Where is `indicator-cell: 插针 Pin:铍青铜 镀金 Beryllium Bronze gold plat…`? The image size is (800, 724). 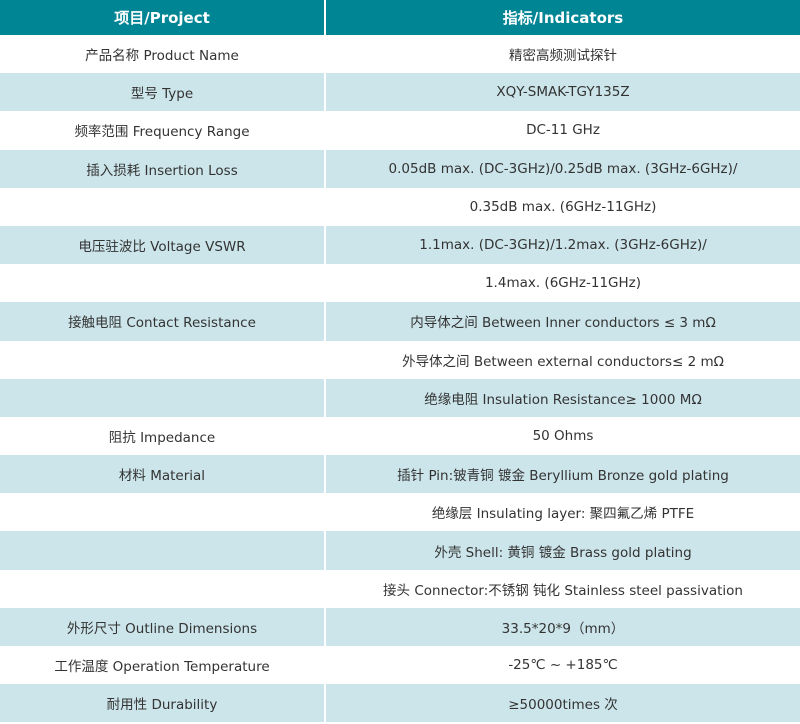 indicator-cell: 插针 Pin:铍青铜 镀金 Beryllium Bronze gold plat… is located at coordinates (562, 474).